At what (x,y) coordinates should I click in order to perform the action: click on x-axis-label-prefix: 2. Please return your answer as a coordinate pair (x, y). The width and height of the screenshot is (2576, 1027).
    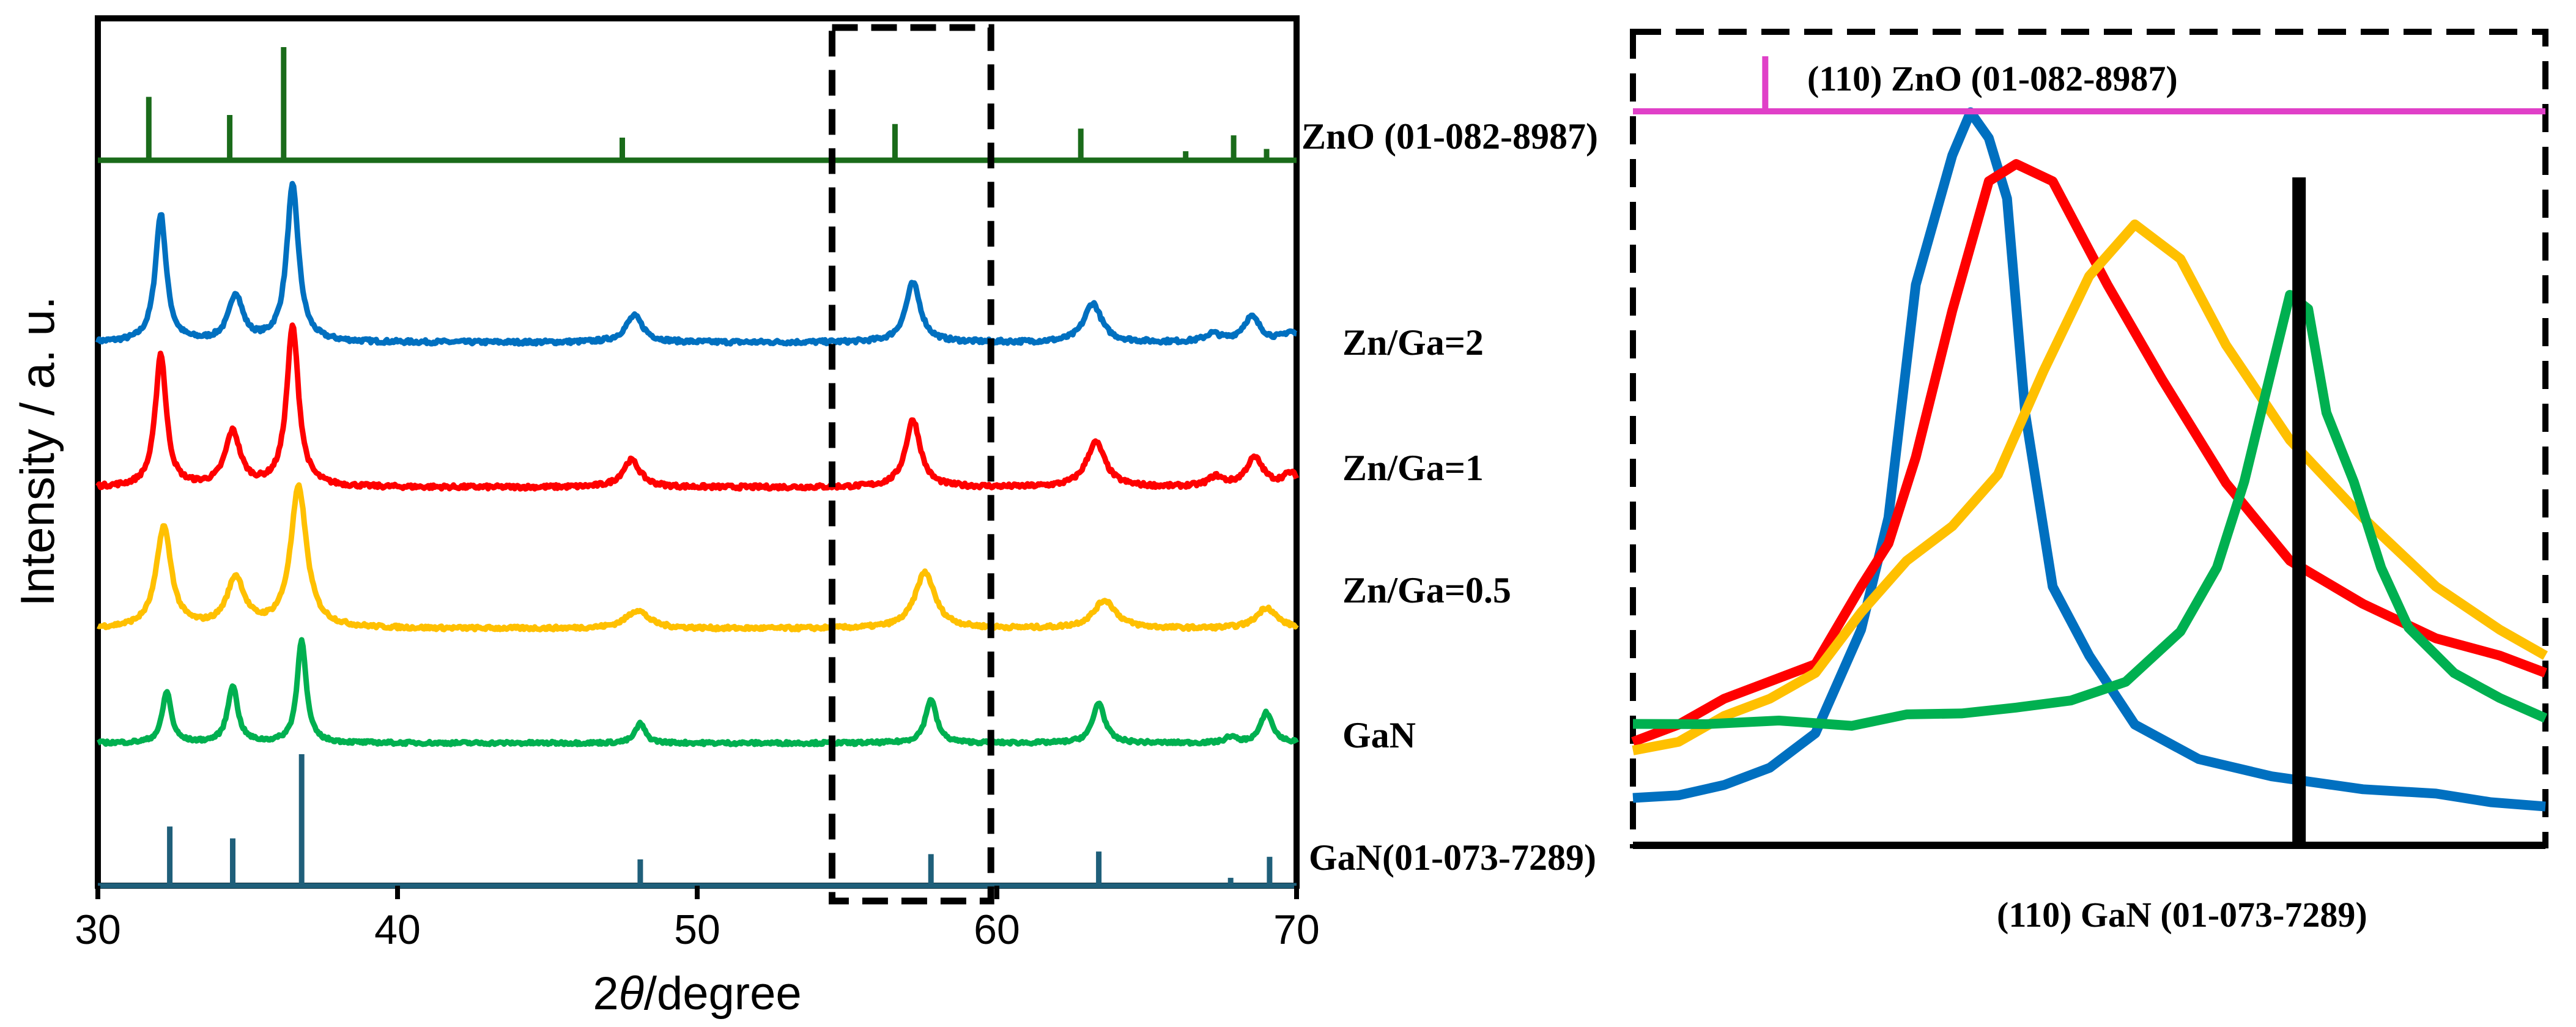
    Looking at the image, I should click on (605, 994).